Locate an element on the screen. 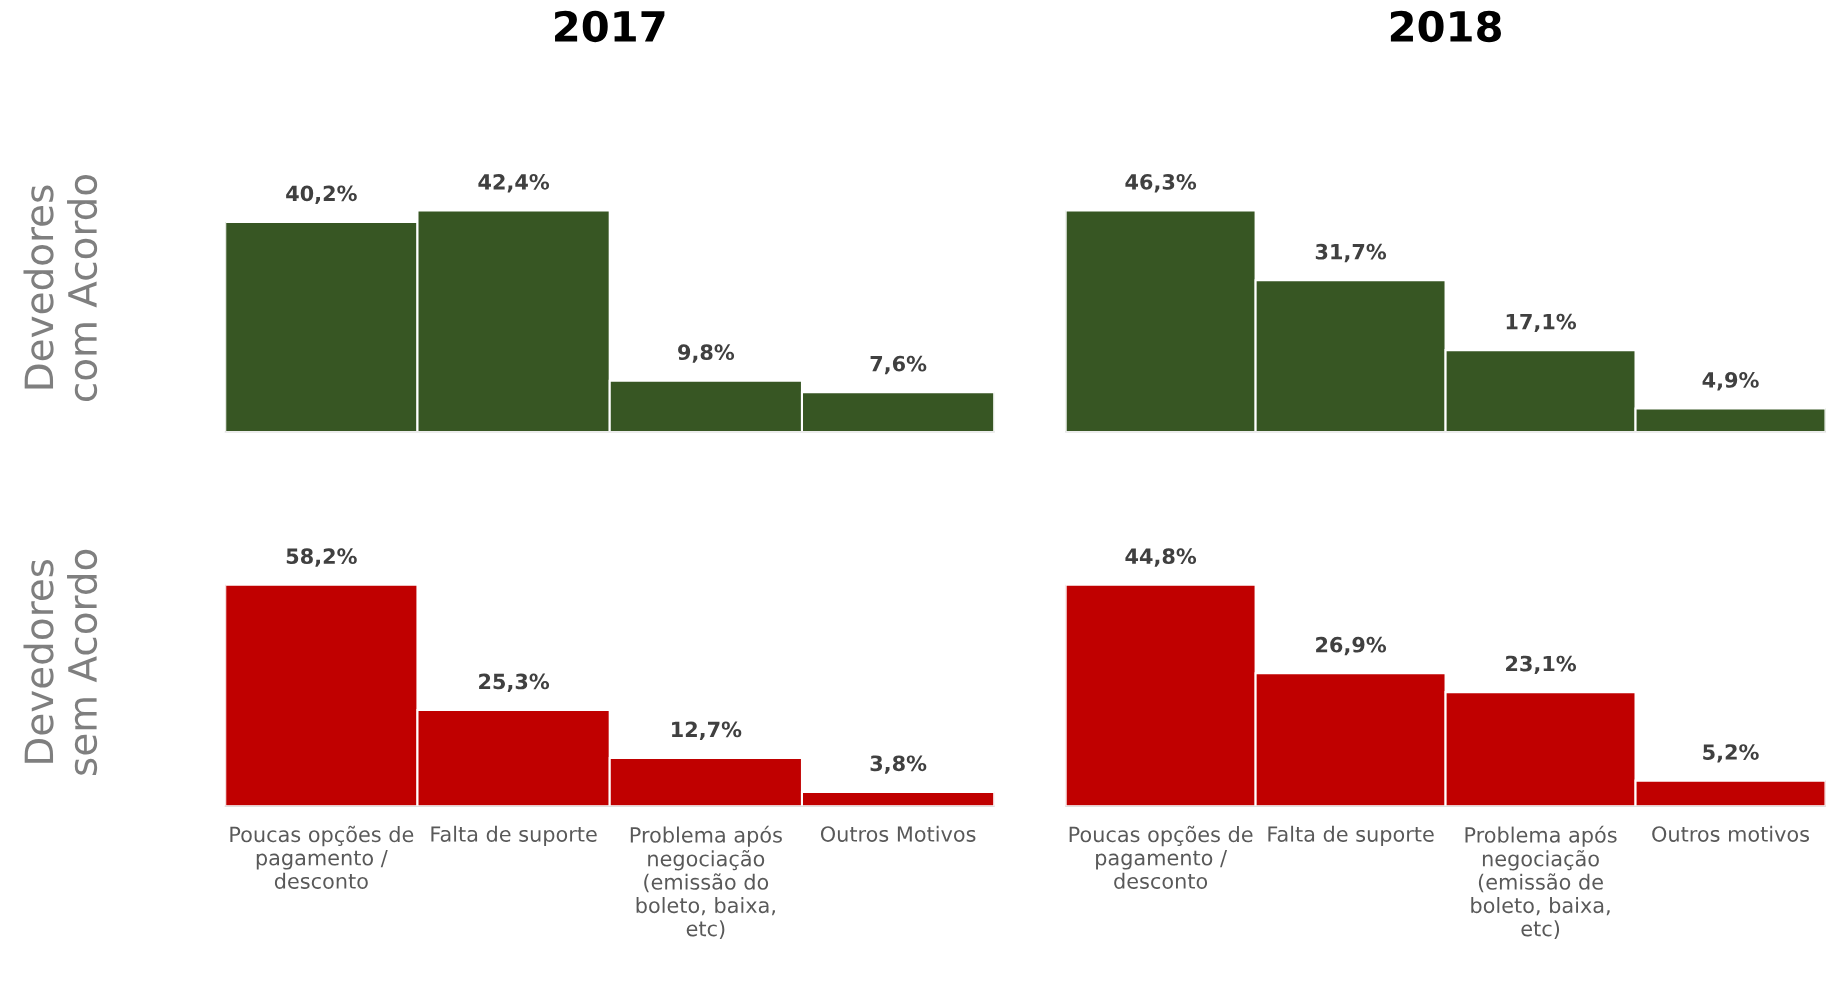 The image size is (1831, 993). data-label: 7,6% is located at coordinates (898, 365).